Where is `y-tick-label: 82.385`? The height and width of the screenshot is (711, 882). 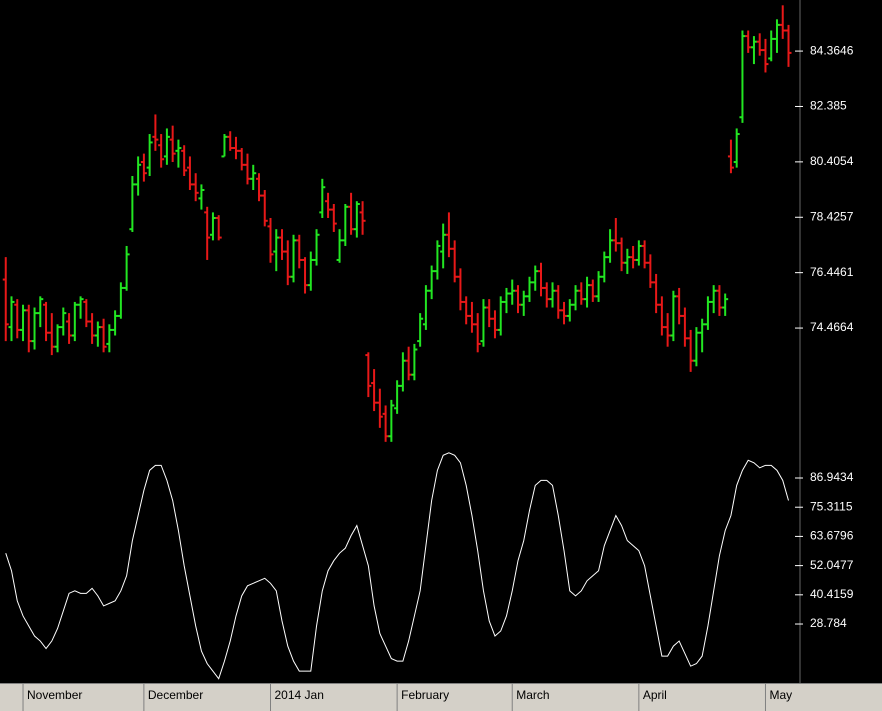 y-tick-label: 82.385 is located at coordinates (828, 106).